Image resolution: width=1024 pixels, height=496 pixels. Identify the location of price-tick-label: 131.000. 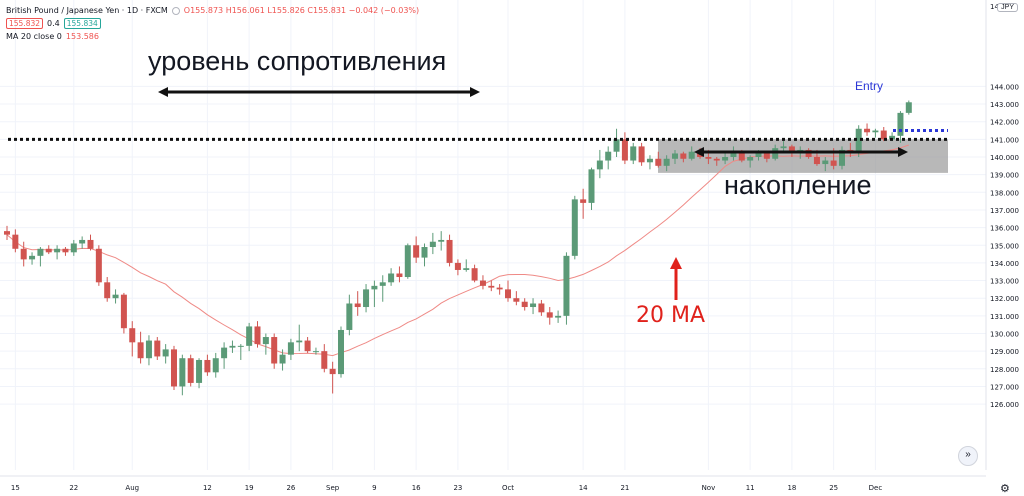
(1004, 317).